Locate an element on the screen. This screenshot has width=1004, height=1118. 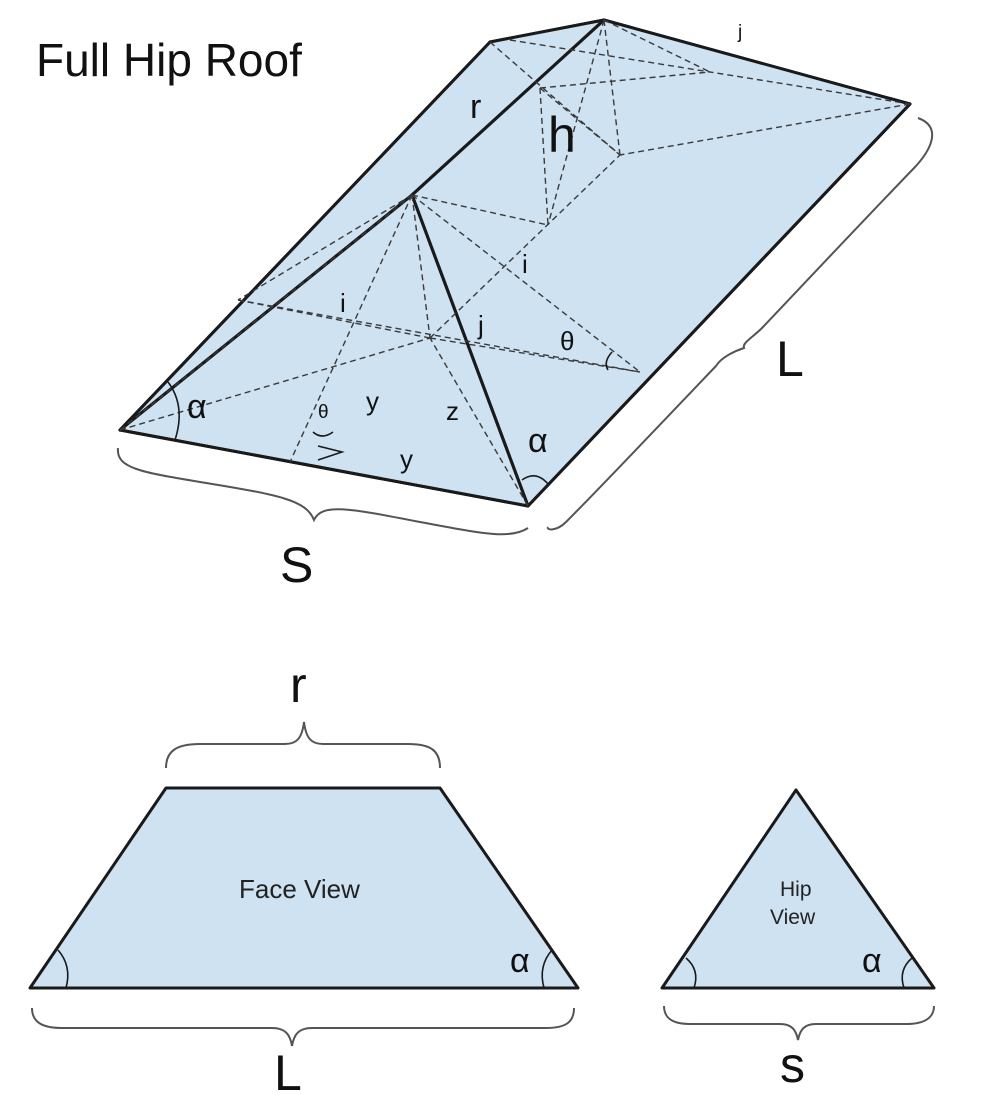
theta-arc-left is located at coordinates (323, 434).